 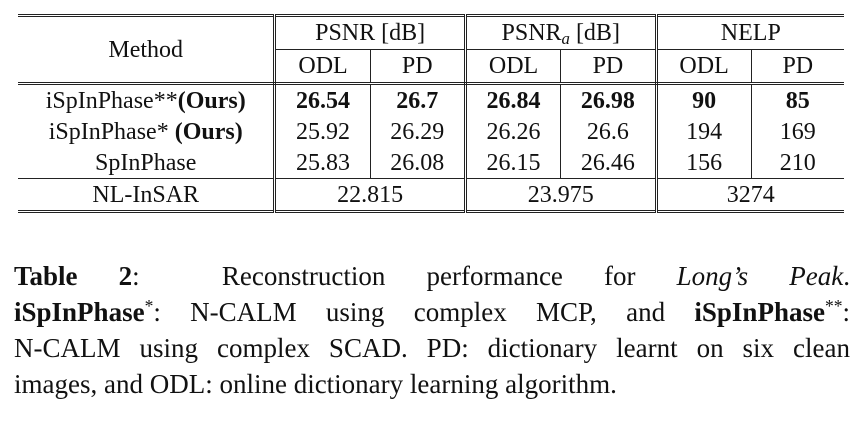 I want to click on cell-value: 90, so click(x=704, y=99).